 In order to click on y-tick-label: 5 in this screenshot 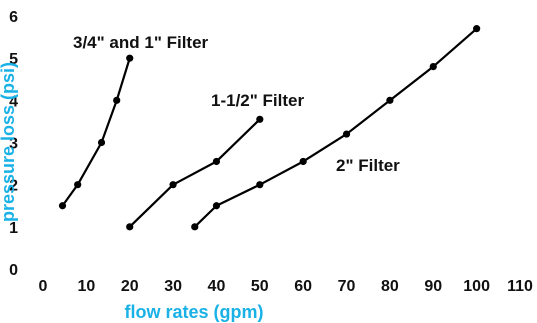, I will do `click(13, 59)`.